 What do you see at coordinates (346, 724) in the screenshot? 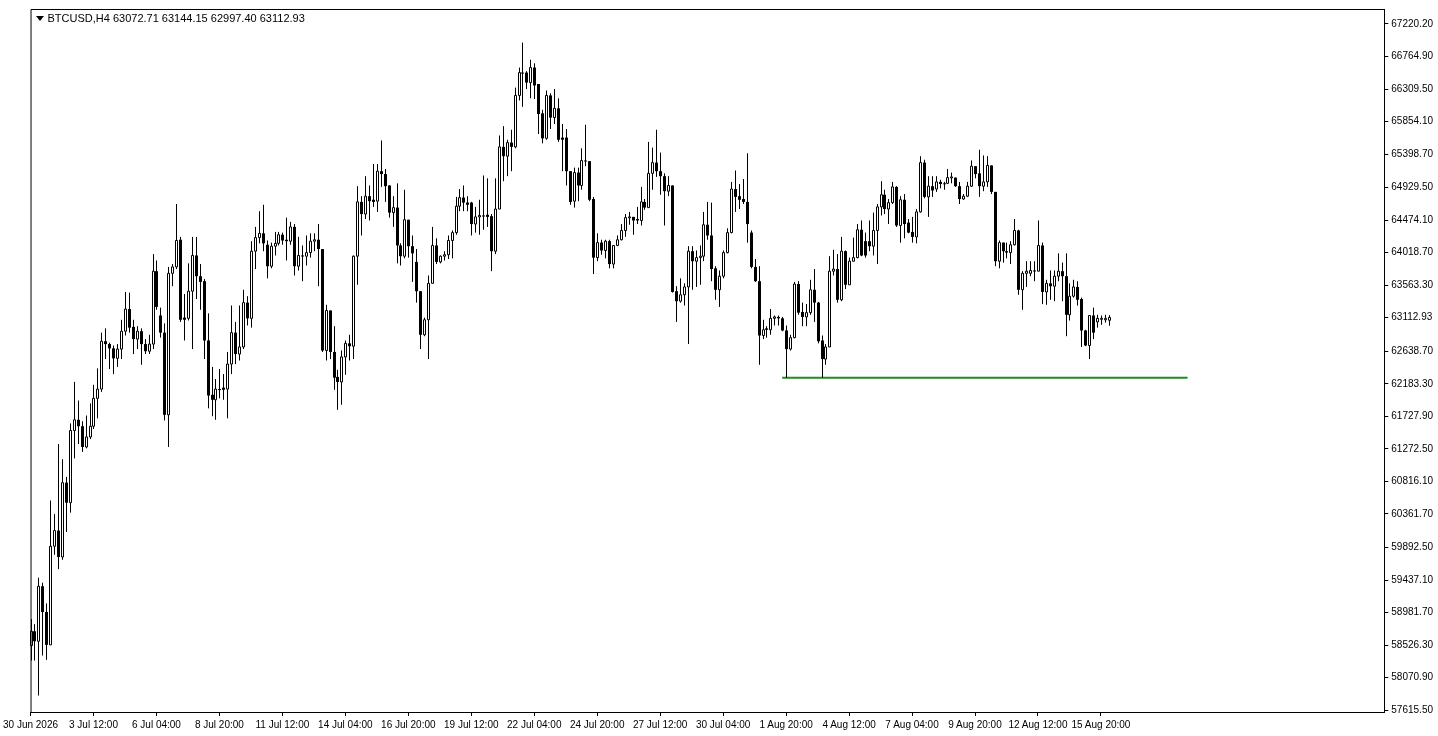
I see `x-tick-label: 14 Jul 04:00` at bounding box center [346, 724].